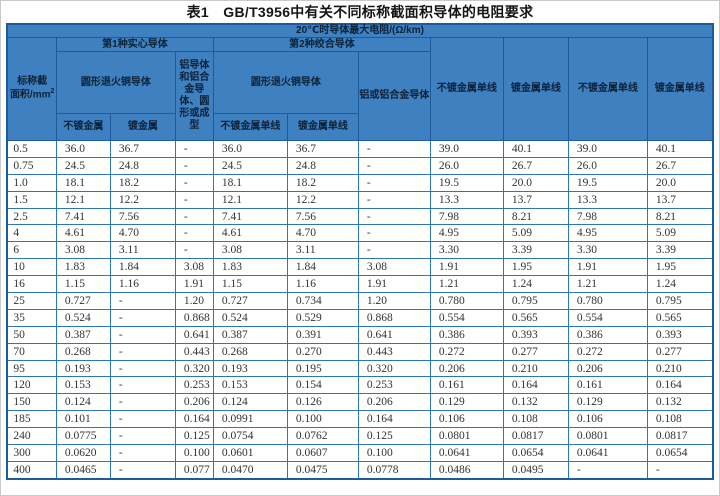 The image size is (720, 496). Describe the element at coordinates (466, 301) in the screenshot. I see `resistance-value-cell: 0.780` at that location.